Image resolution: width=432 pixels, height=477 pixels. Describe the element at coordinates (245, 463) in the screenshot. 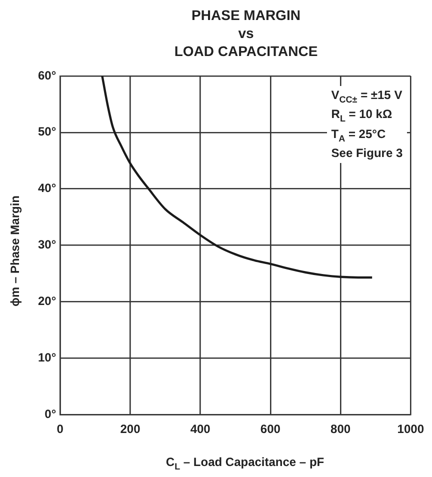

I see `x-axis-title: C$_{L}$ – Load Capacitance – pF` at that location.